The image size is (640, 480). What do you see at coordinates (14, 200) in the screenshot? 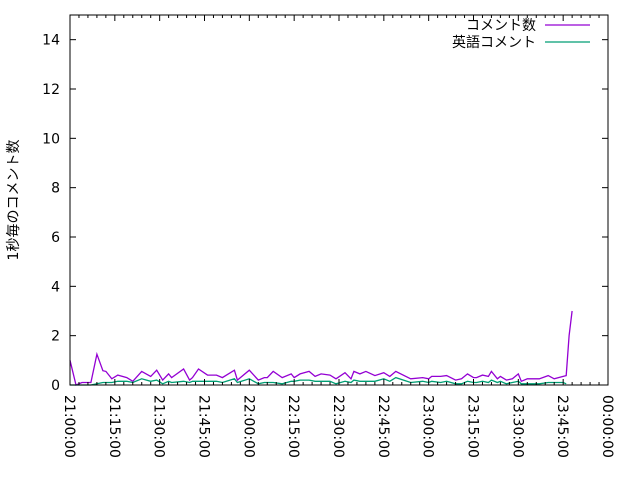
I see `y-axis-label: 1秒毎のコメント数` at bounding box center [14, 200].